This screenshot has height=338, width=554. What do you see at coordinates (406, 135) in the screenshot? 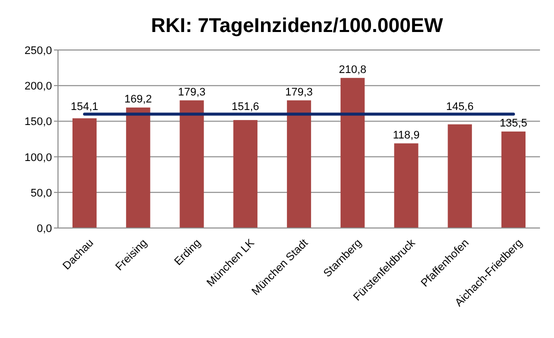
I see `data-label: 118,9` at bounding box center [406, 135].